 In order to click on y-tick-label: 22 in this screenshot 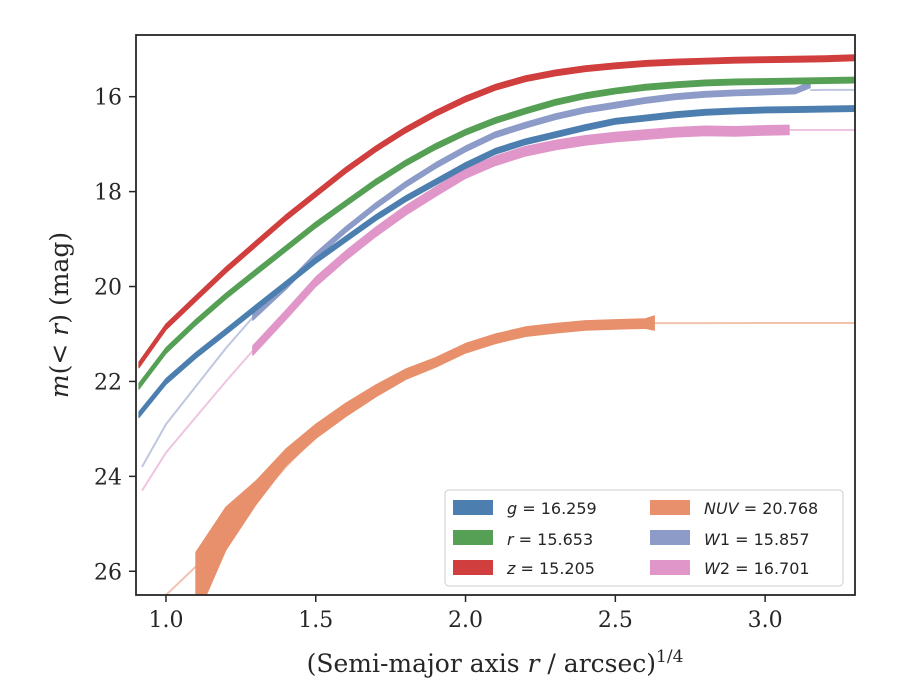, I will do `click(108, 382)`.